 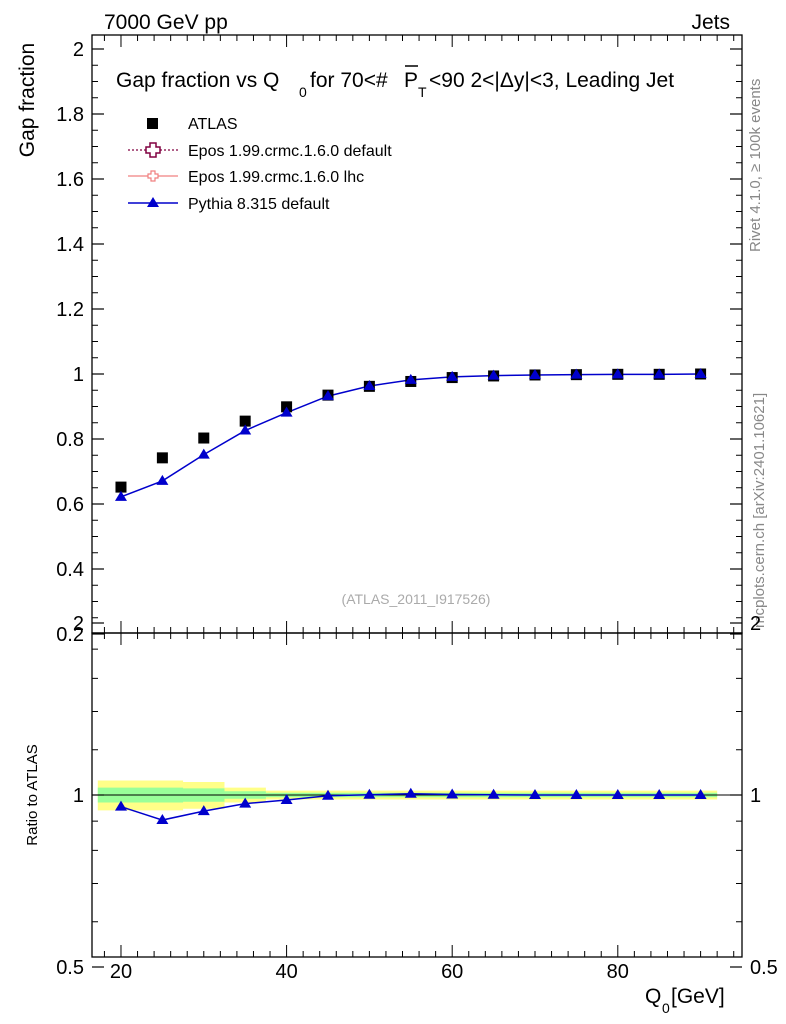 What do you see at coordinates (276, 177) in the screenshot?
I see `legend-label-epos-lhc: Epos 1.99.crmc.1.6.0 lhc` at bounding box center [276, 177].